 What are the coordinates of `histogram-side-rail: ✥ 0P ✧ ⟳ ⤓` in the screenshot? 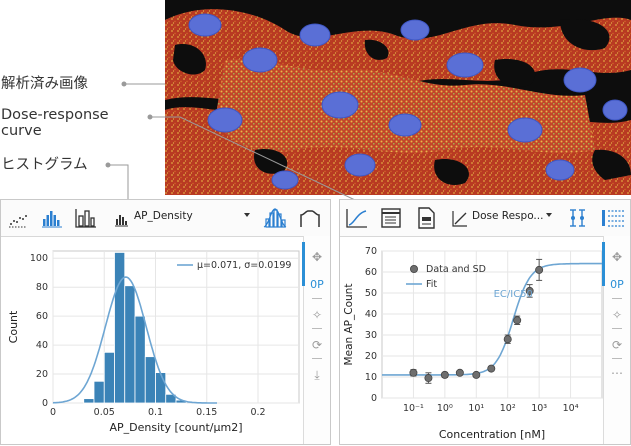 It's located at (316, 340).